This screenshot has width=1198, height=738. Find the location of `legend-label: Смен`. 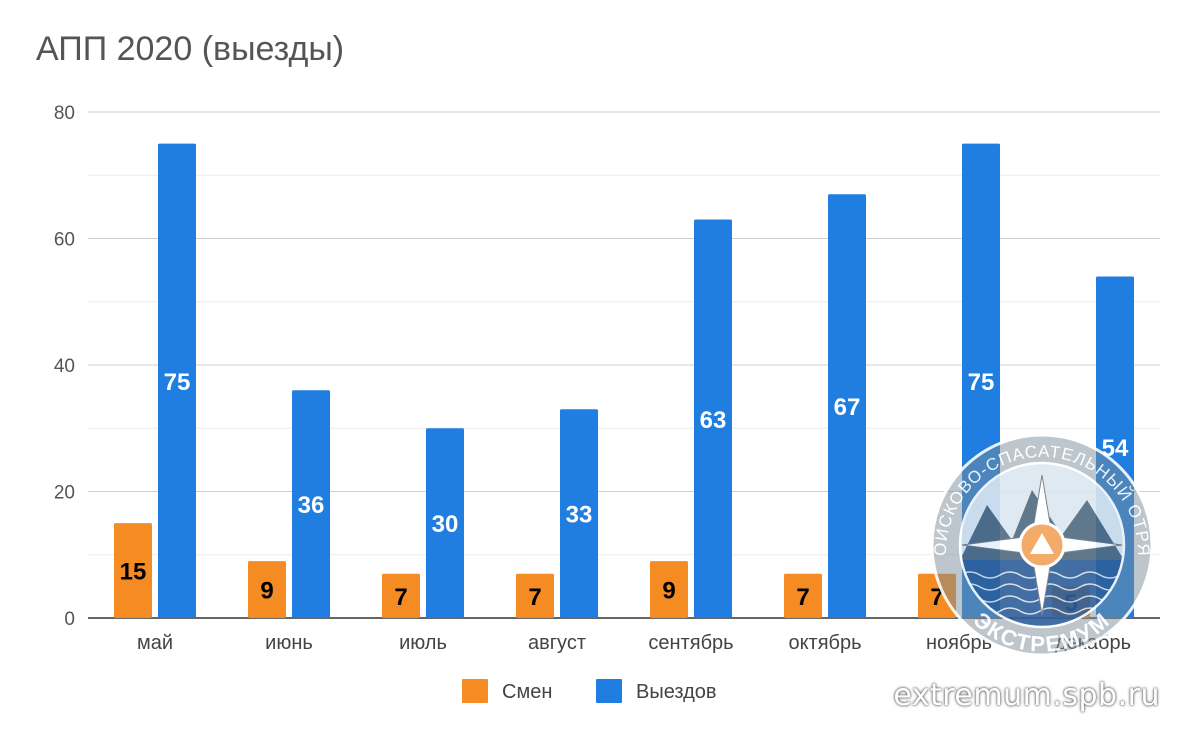

legend-label: Смен is located at coordinates (527, 692).